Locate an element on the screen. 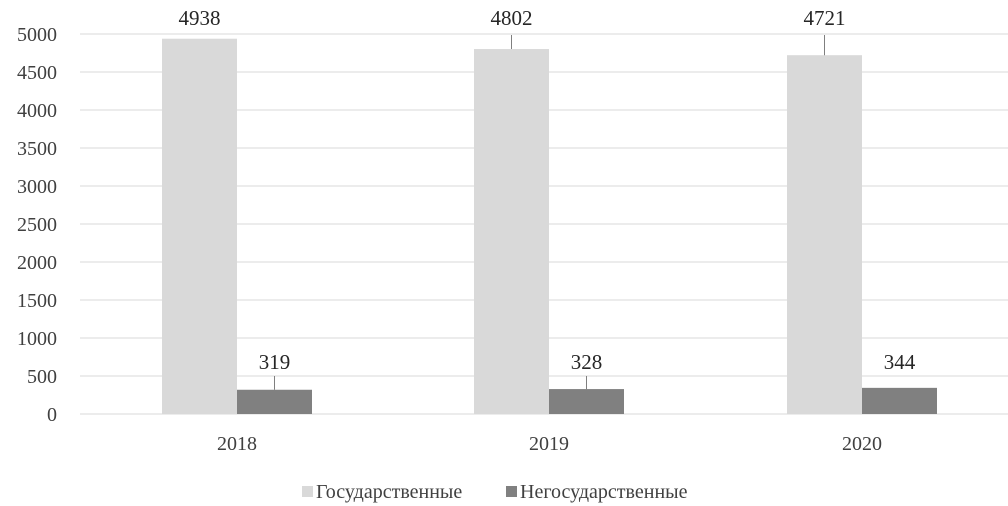 The width and height of the screenshot is (1008, 506). x-tick-label: 2019 is located at coordinates (549, 444).